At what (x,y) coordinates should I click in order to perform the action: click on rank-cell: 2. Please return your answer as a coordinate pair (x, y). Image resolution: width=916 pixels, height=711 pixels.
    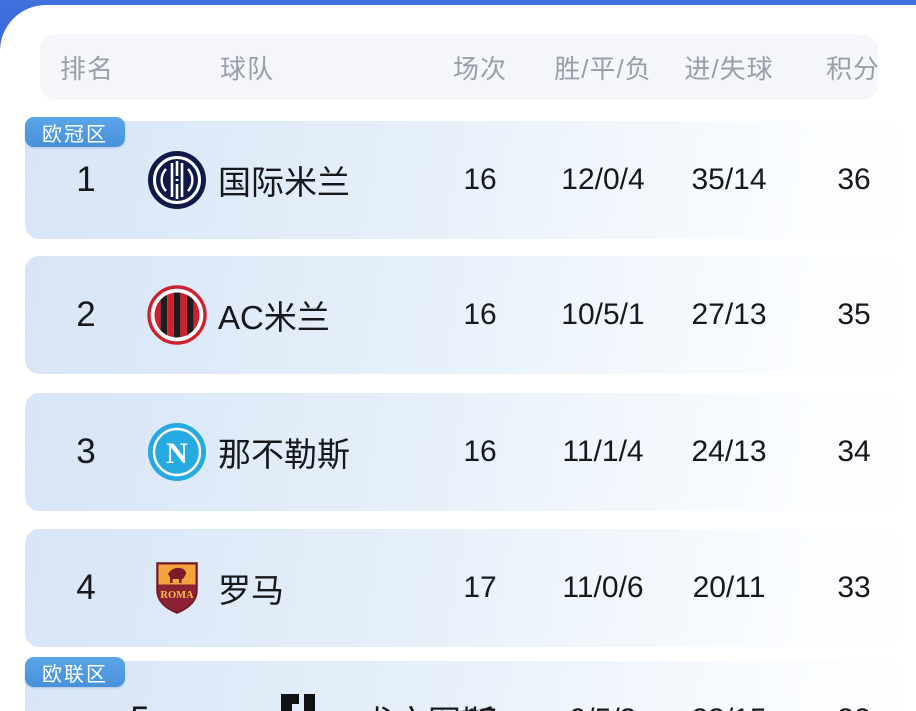
    Looking at the image, I should click on (86, 314).